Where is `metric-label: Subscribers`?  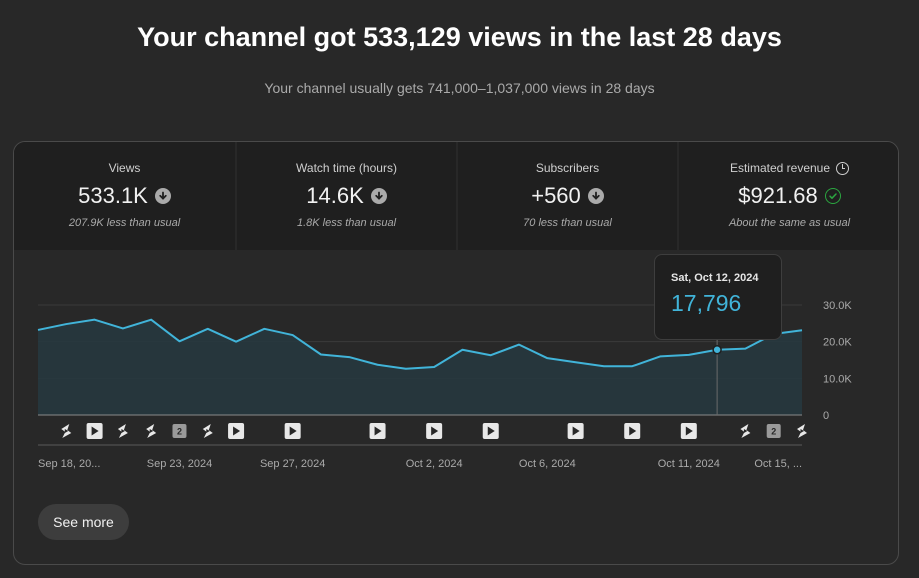
metric-label: Subscribers is located at coordinates (567, 168).